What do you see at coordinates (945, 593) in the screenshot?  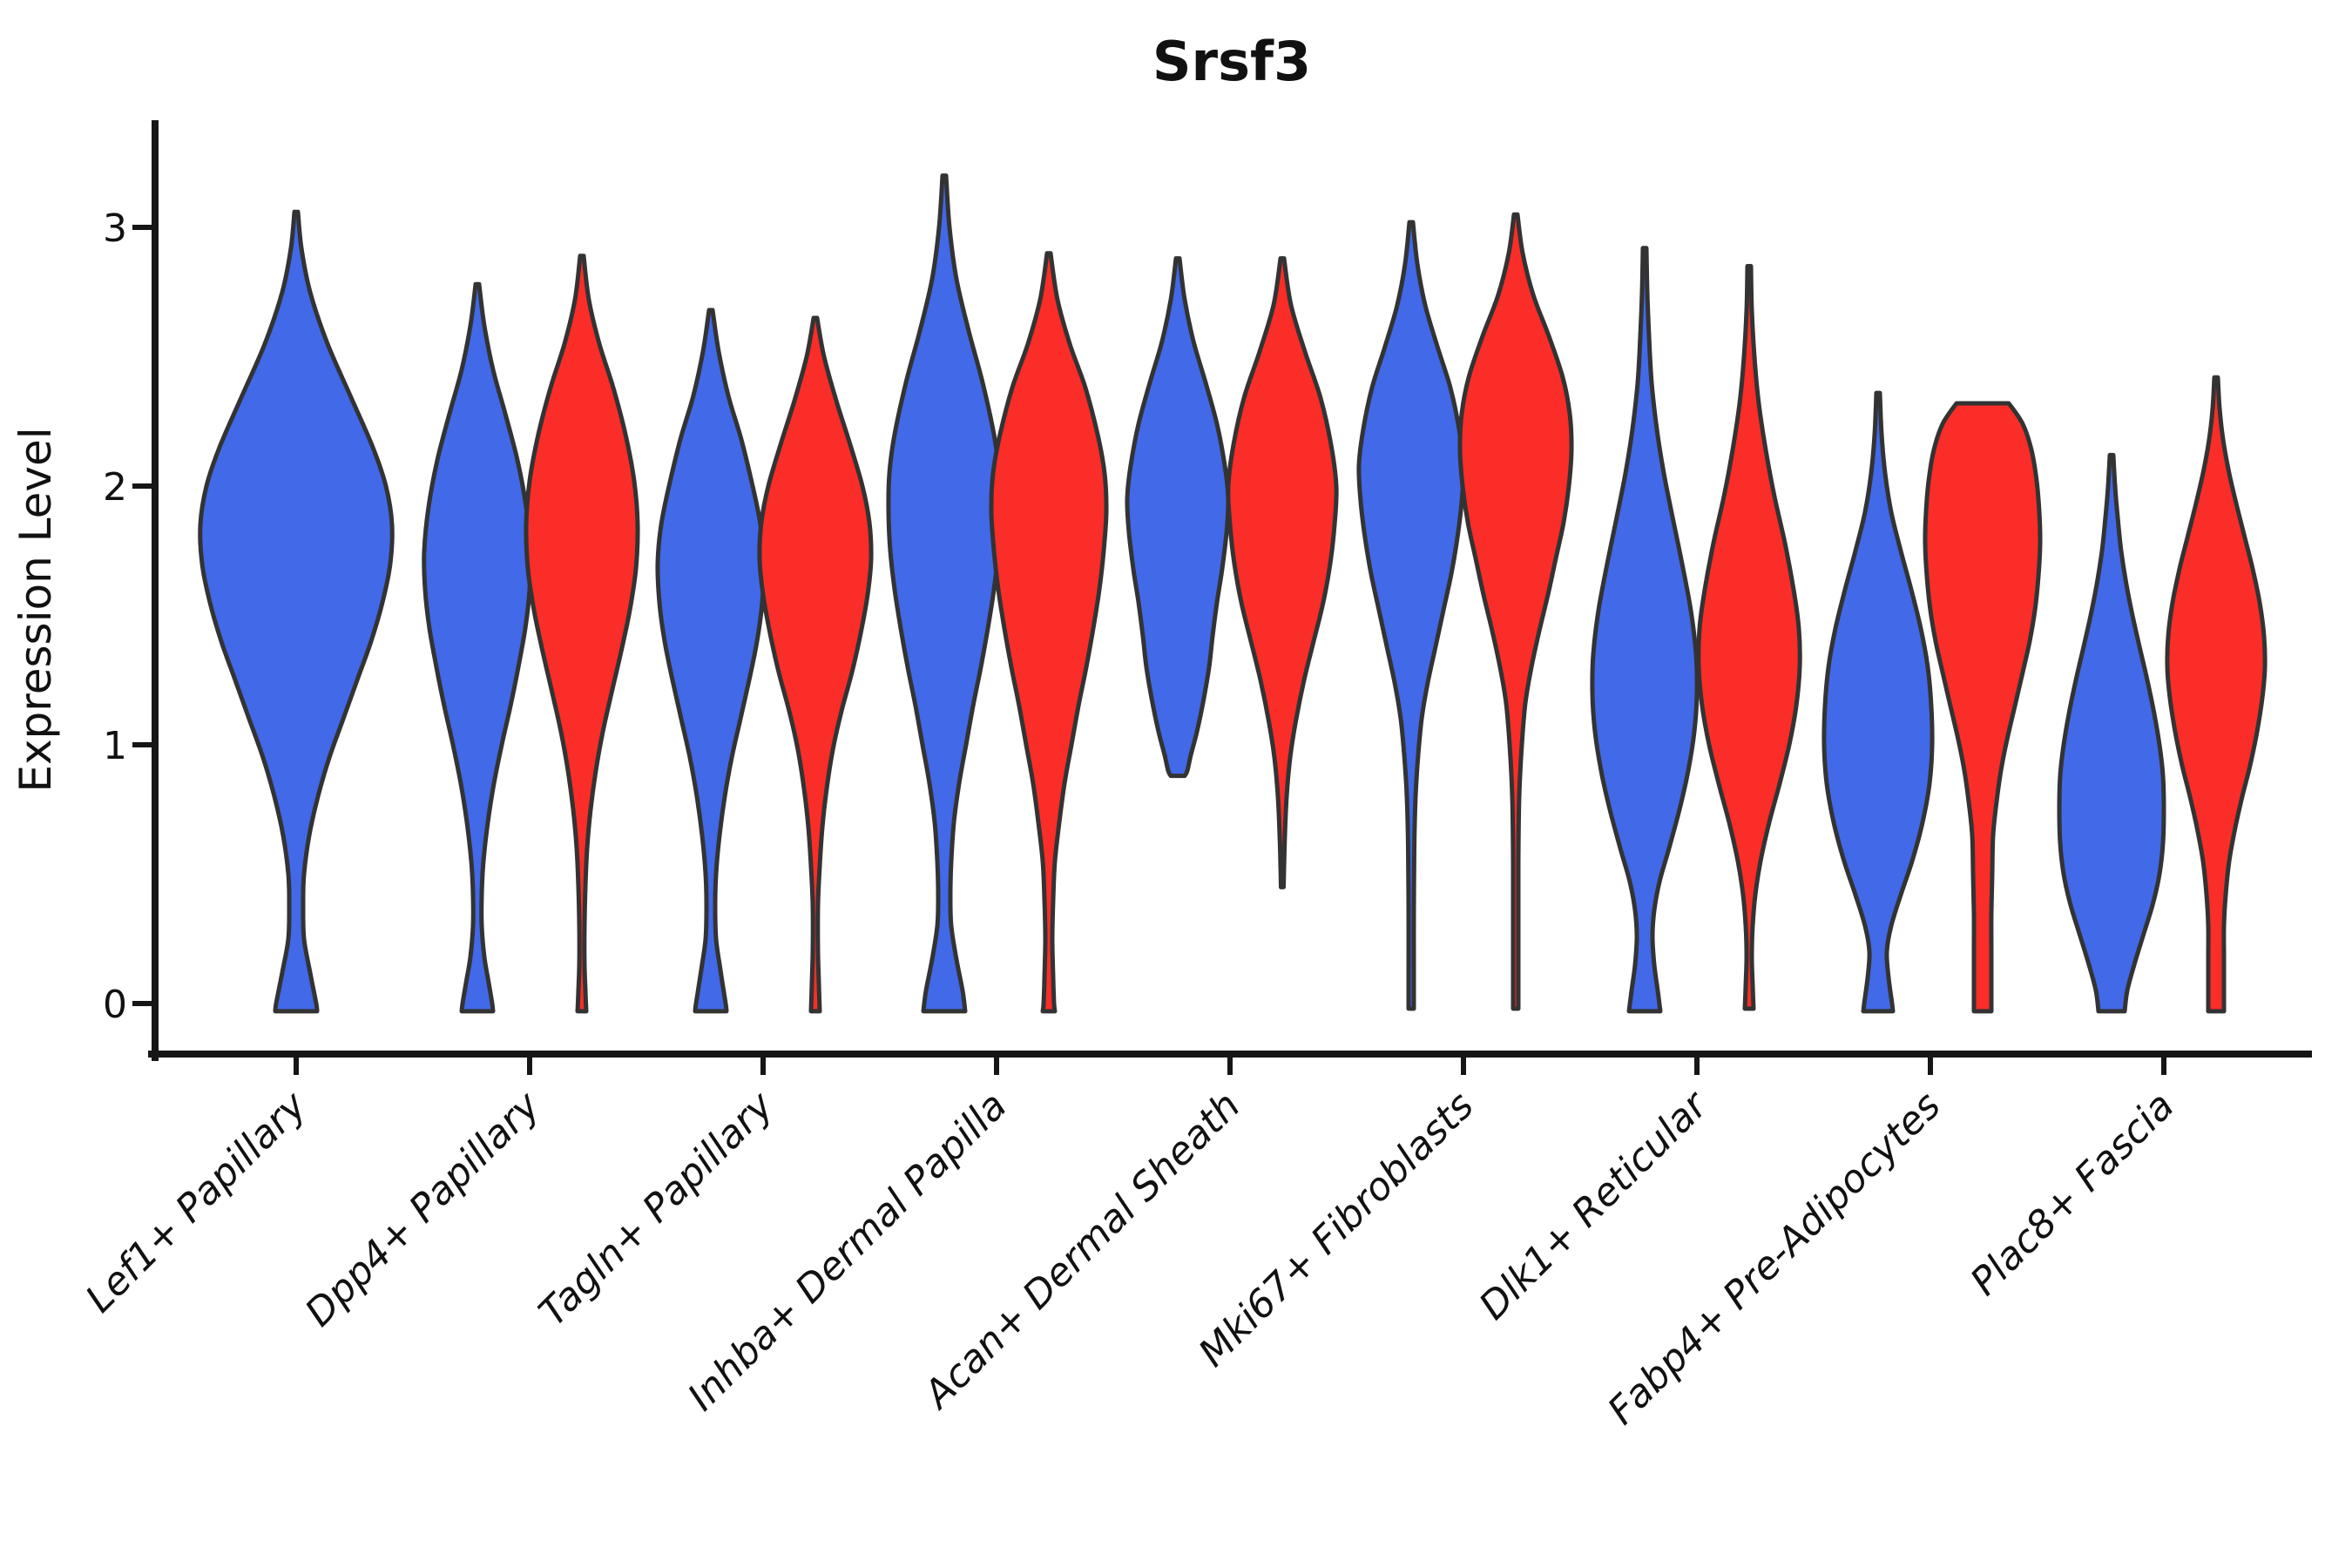 I see `violin-inhba-dermal-papilla-blue` at bounding box center [945, 593].